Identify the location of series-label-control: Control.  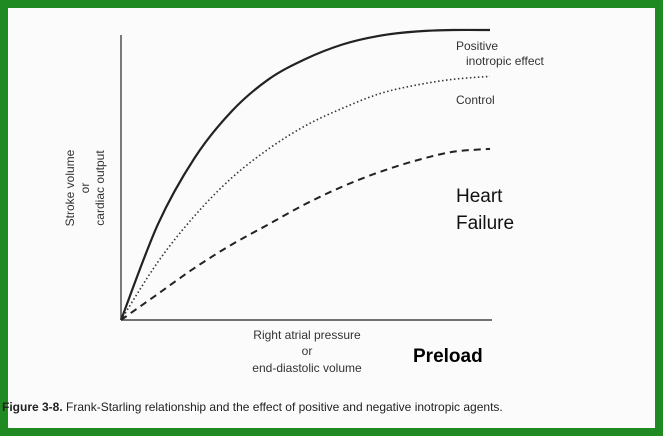
(475, 100).